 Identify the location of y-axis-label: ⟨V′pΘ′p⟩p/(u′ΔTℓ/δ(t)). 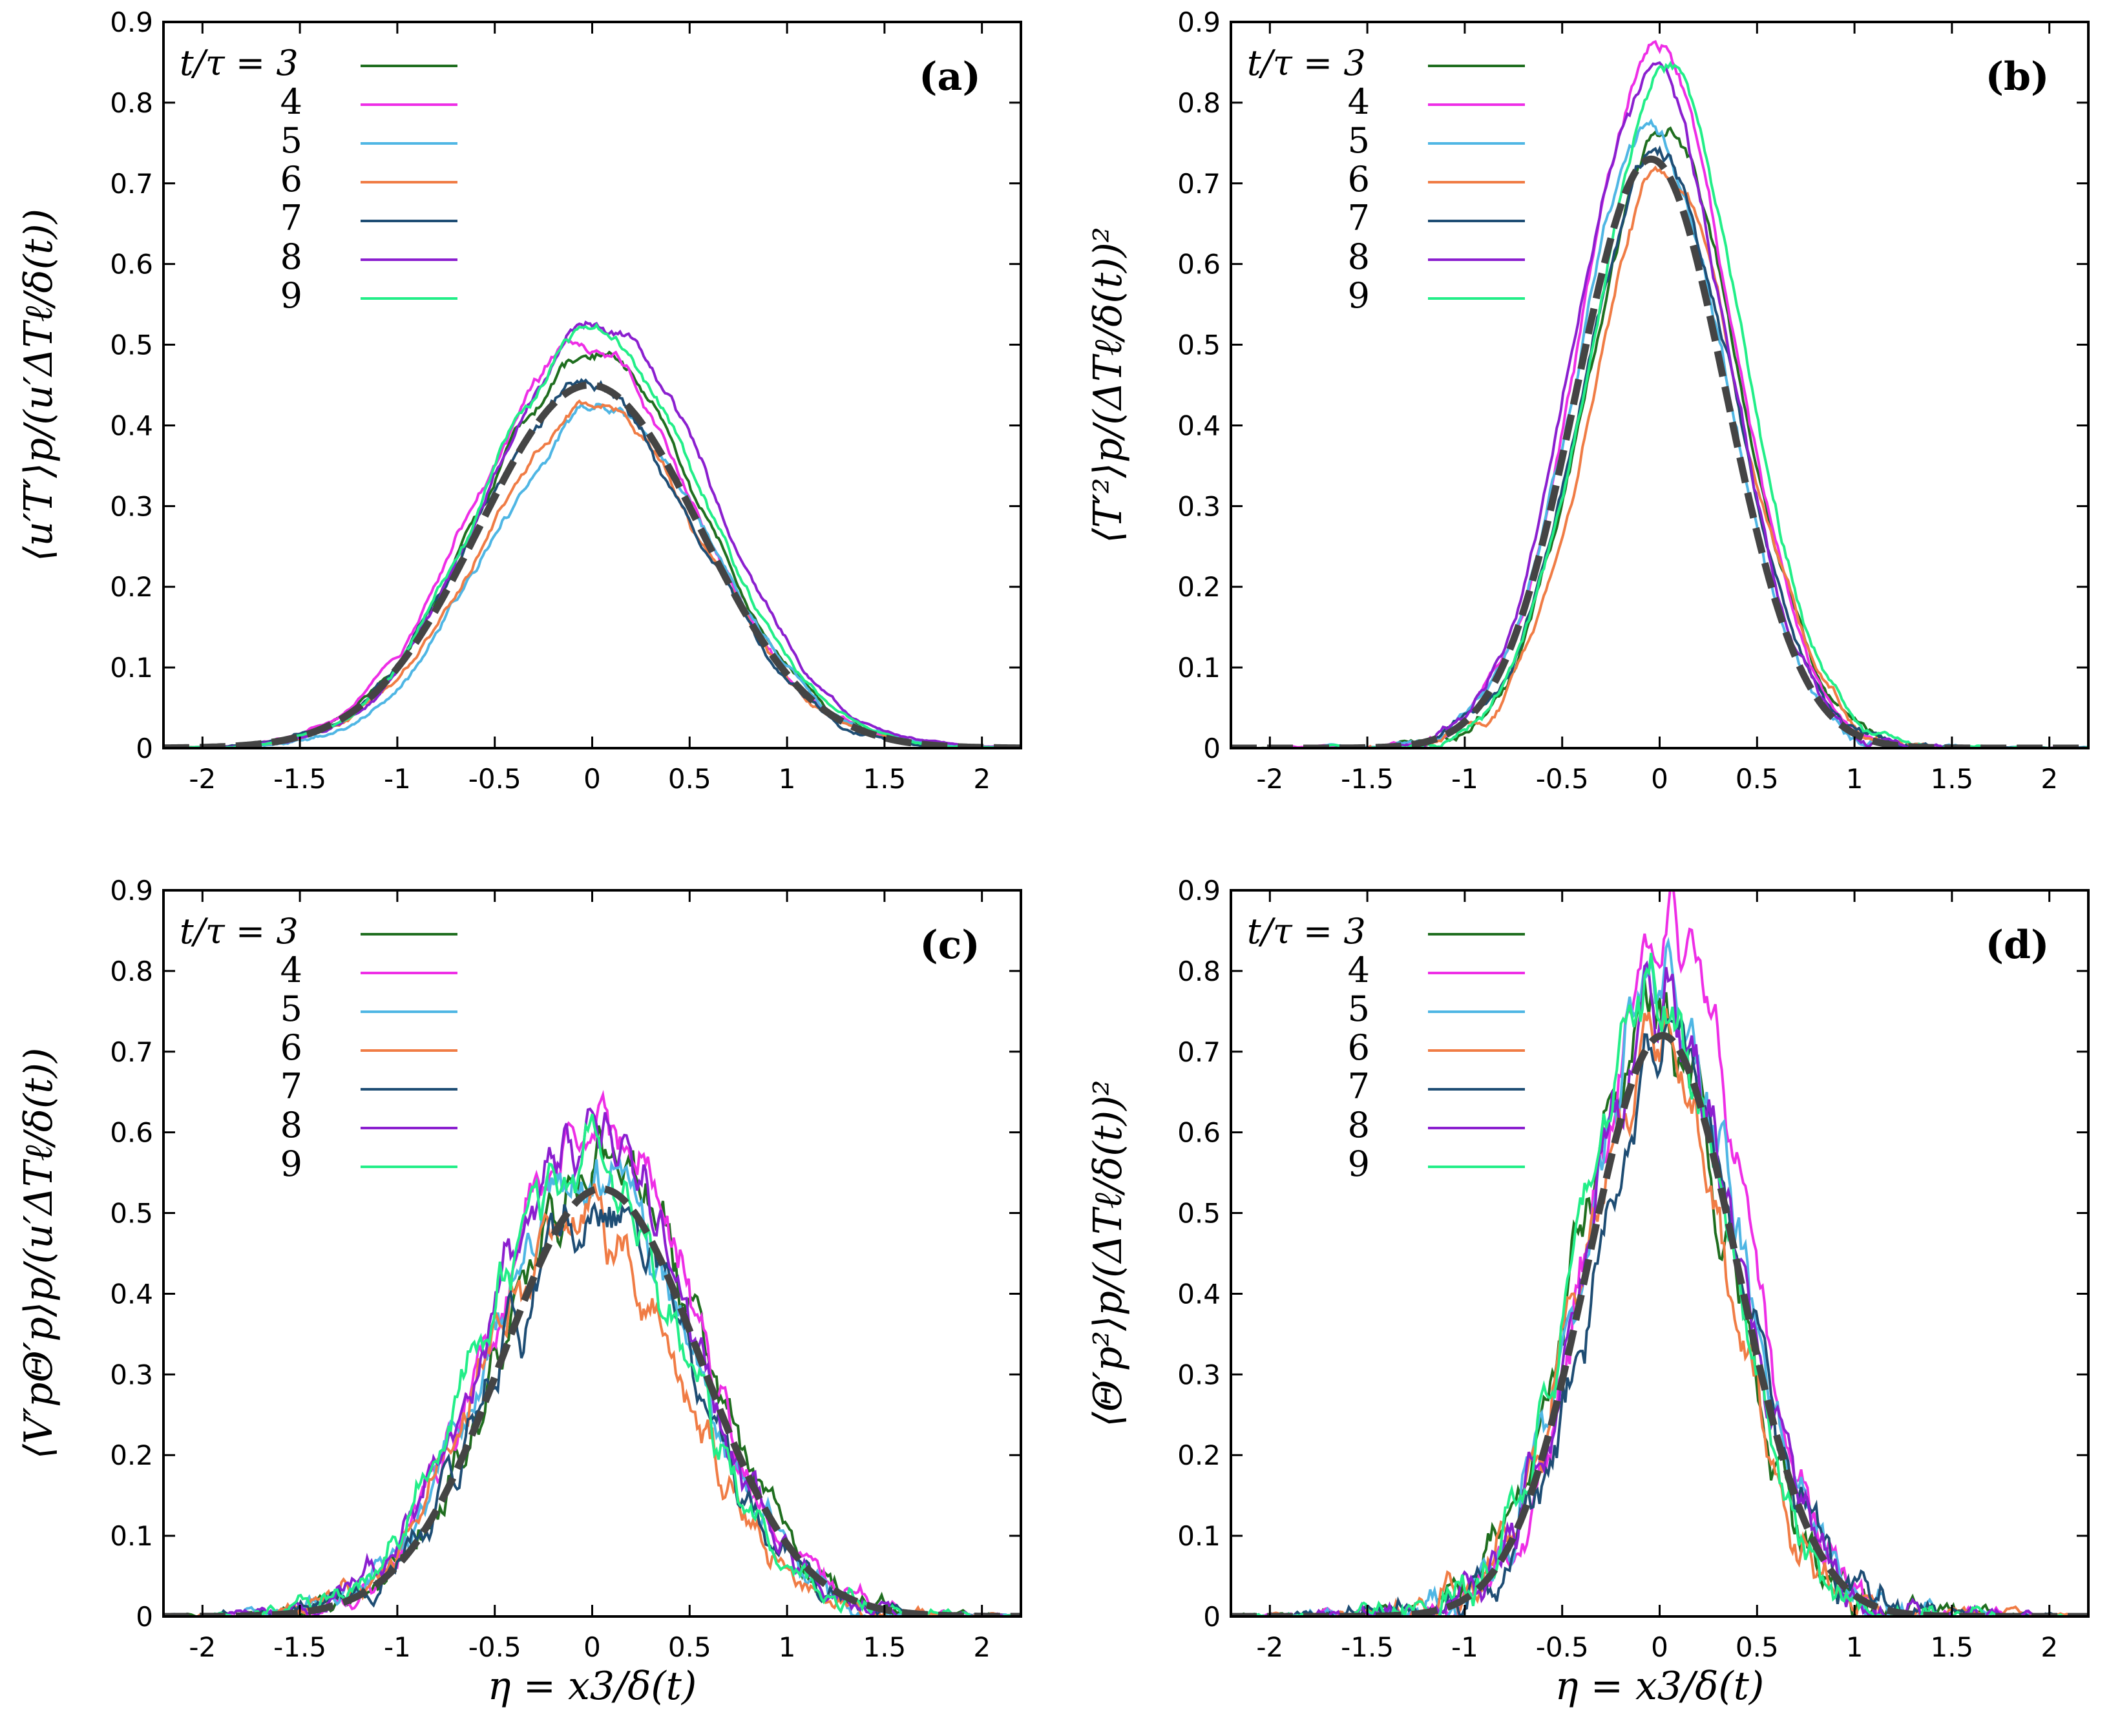
(38, 1253).